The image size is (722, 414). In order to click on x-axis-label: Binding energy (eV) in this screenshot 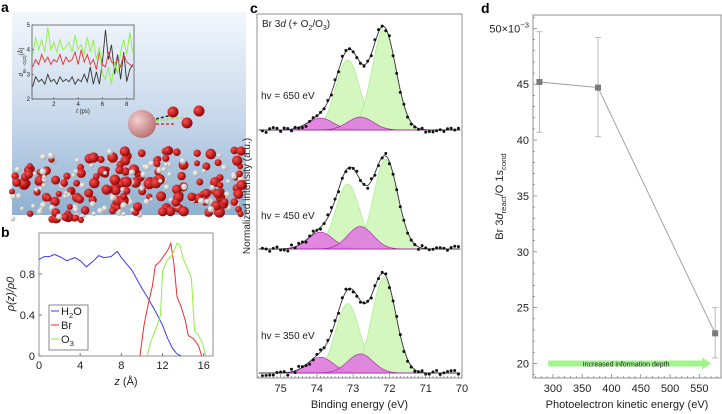, I will do `click(359, 405)`.